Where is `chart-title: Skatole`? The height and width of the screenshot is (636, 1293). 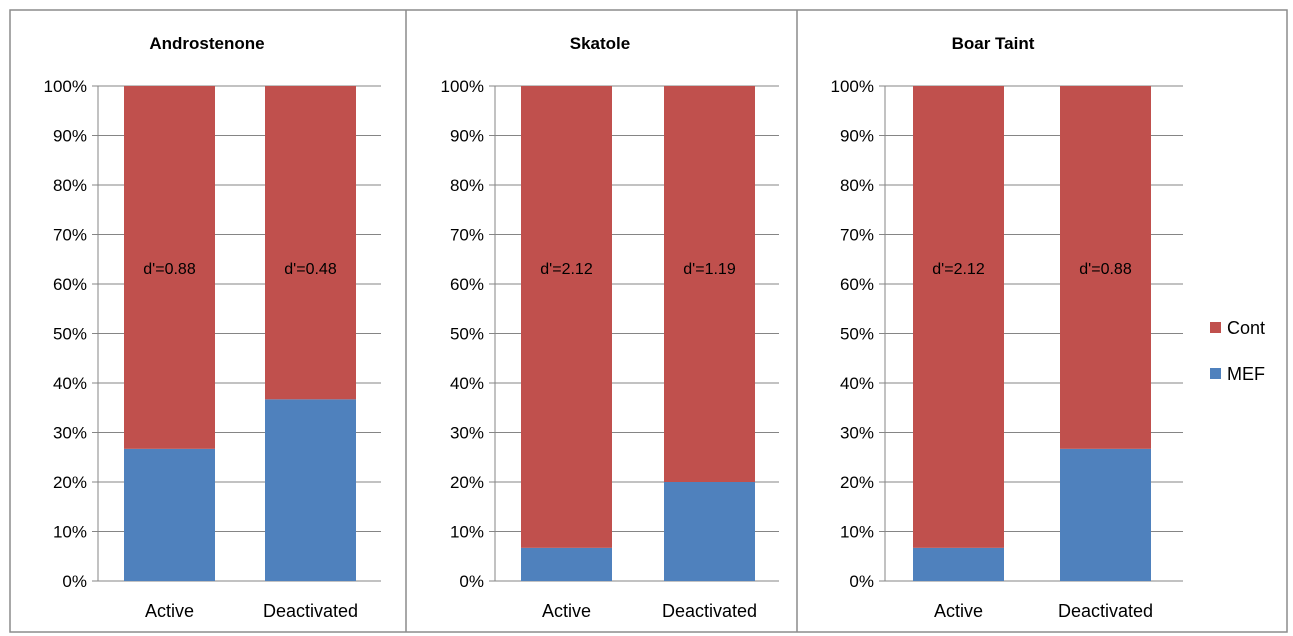 chart-title: Skatole is located at coordinates (600, 43).